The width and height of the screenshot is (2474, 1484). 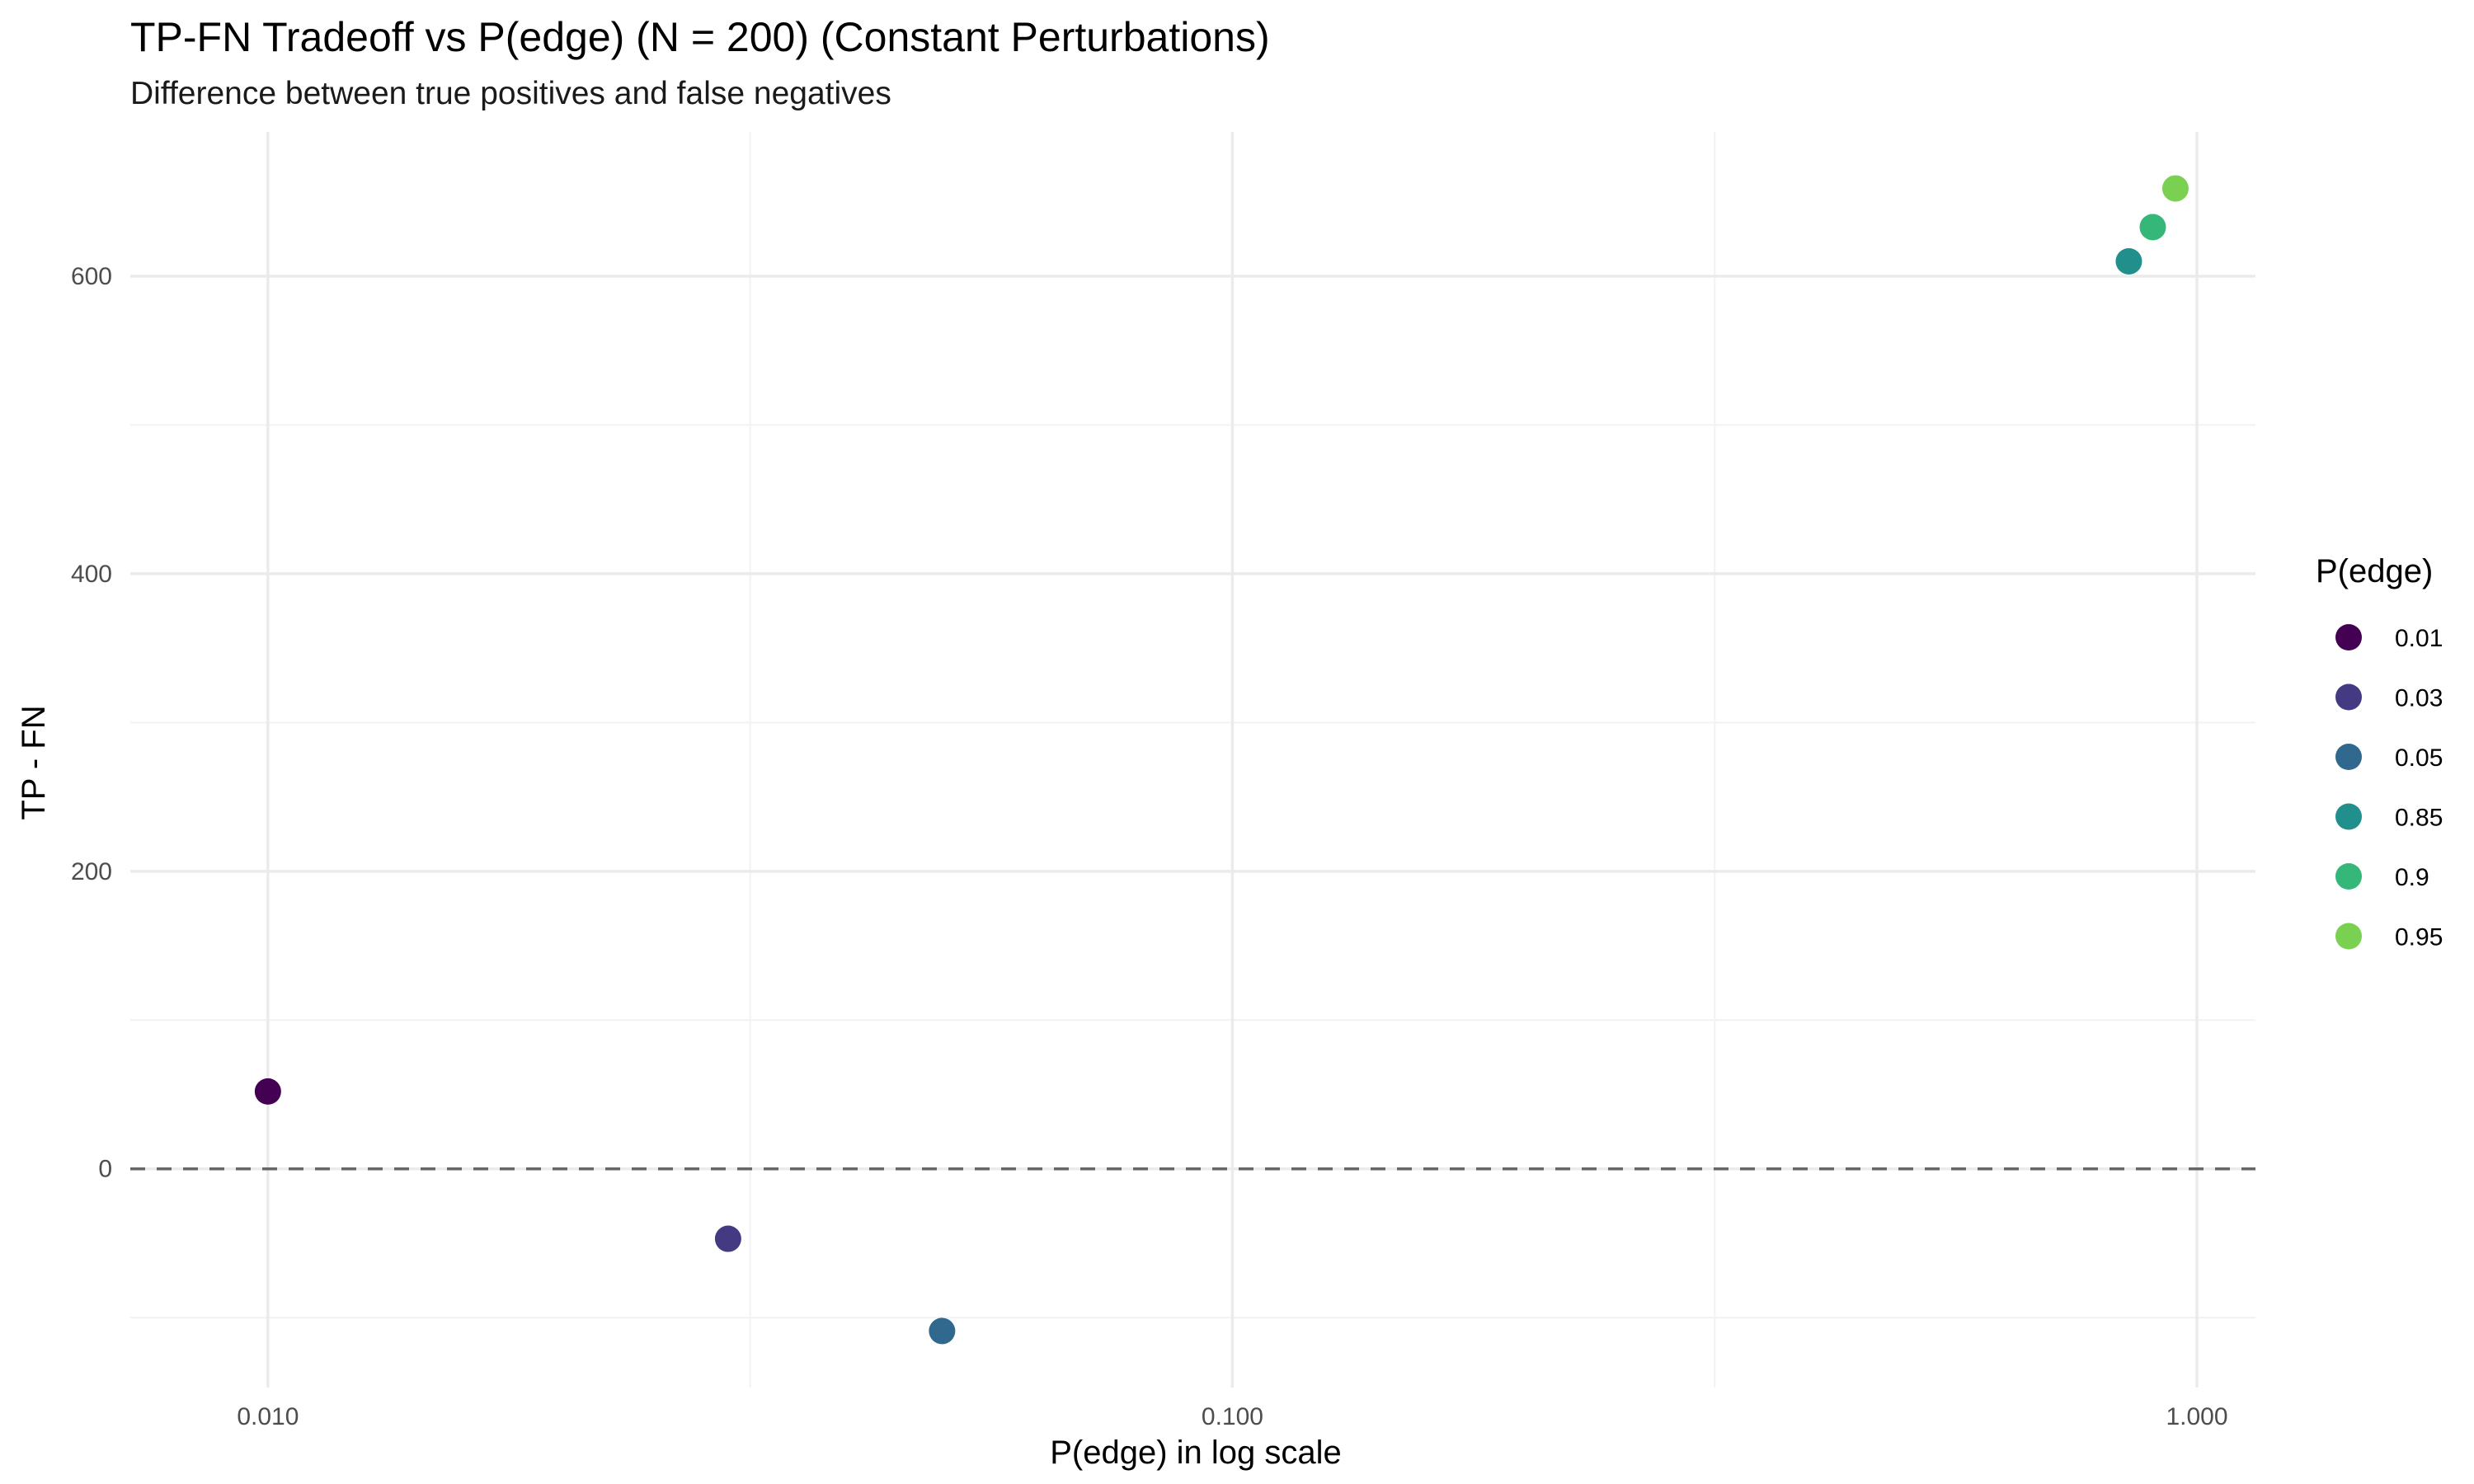 What do you see at coordinates (2419, 758) in the screenshot?
I see `legend-label: 0.05` at bounding box center [2419, 758].